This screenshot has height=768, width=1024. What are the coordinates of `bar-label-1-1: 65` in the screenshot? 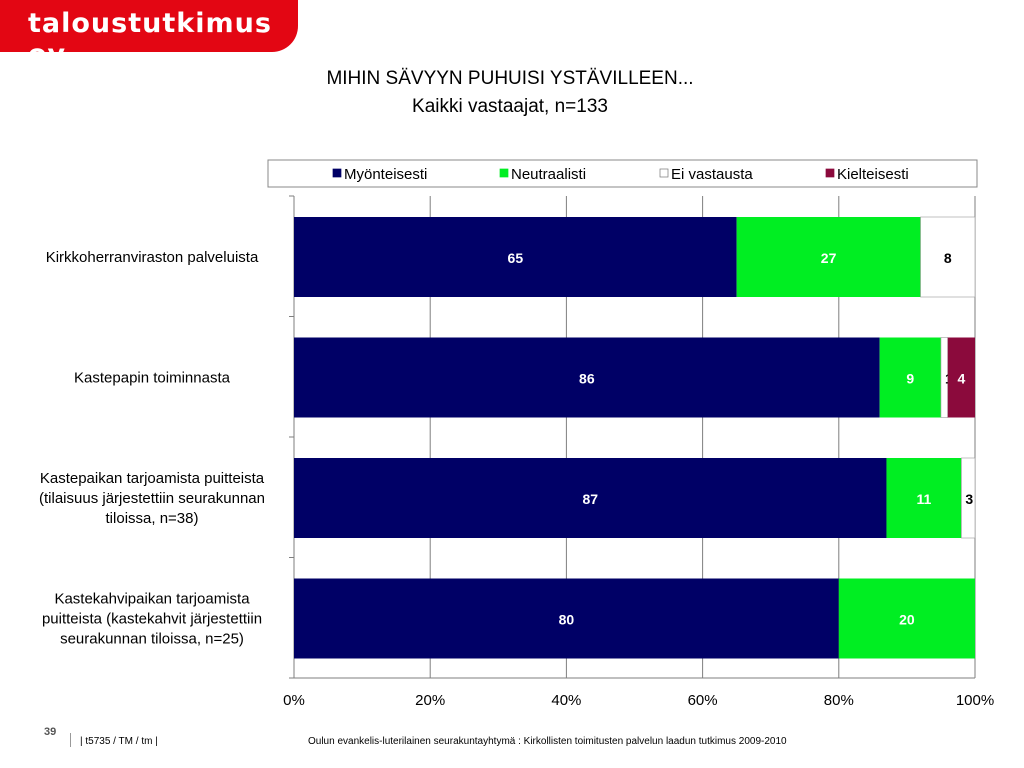 It's located at (516, 258).